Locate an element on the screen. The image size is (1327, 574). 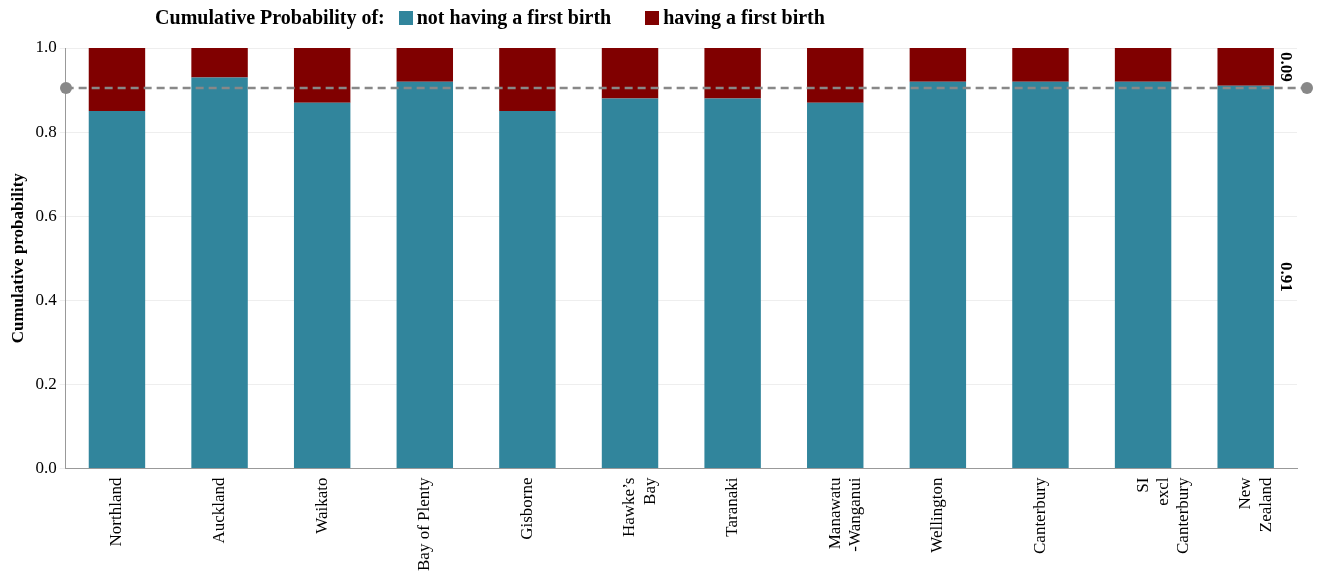
x-tick-label: Hawke’s Bay is located at coordinates (639, 507).